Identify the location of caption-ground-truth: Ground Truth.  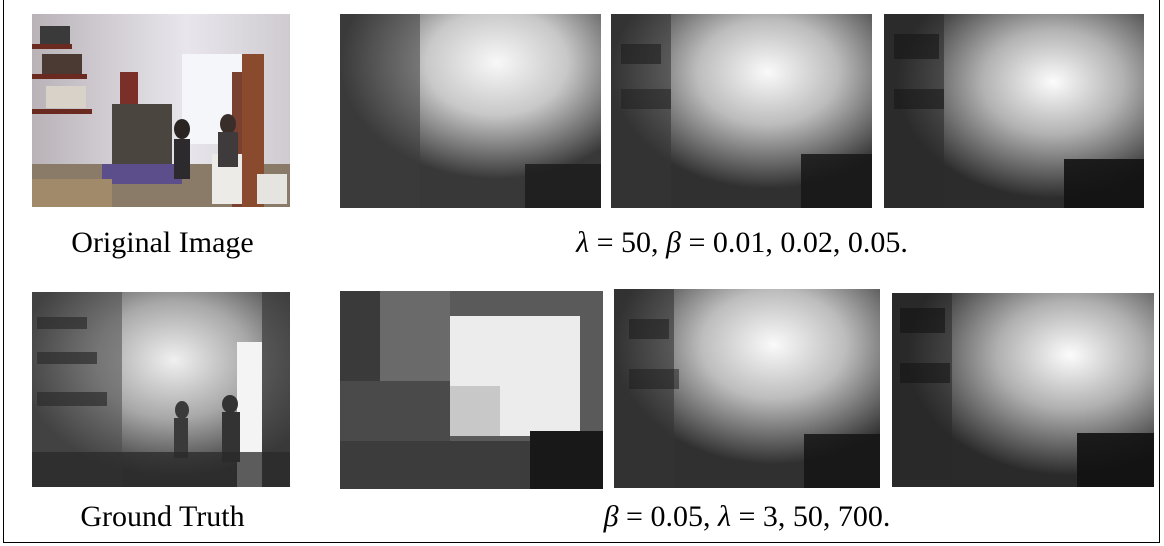
(162, 516).